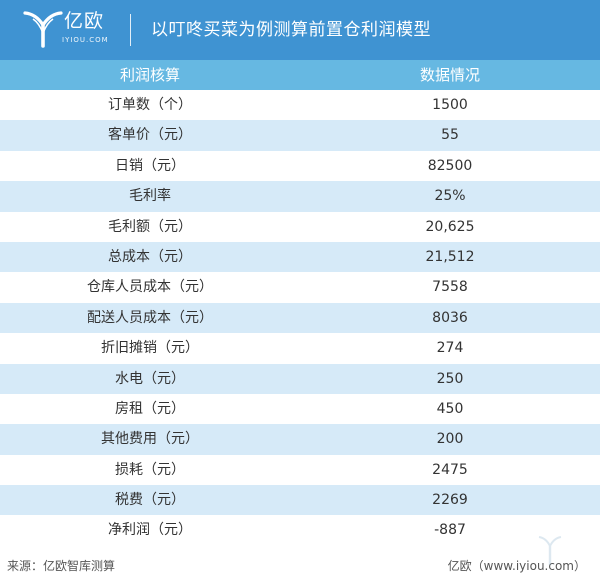 Image resolution: width=600 pixels, height=582 pixels. What do you see at coordinates (43, 29) in the screenshot?
I see `yiou-logo-icon` at bounding box center [43, 29].